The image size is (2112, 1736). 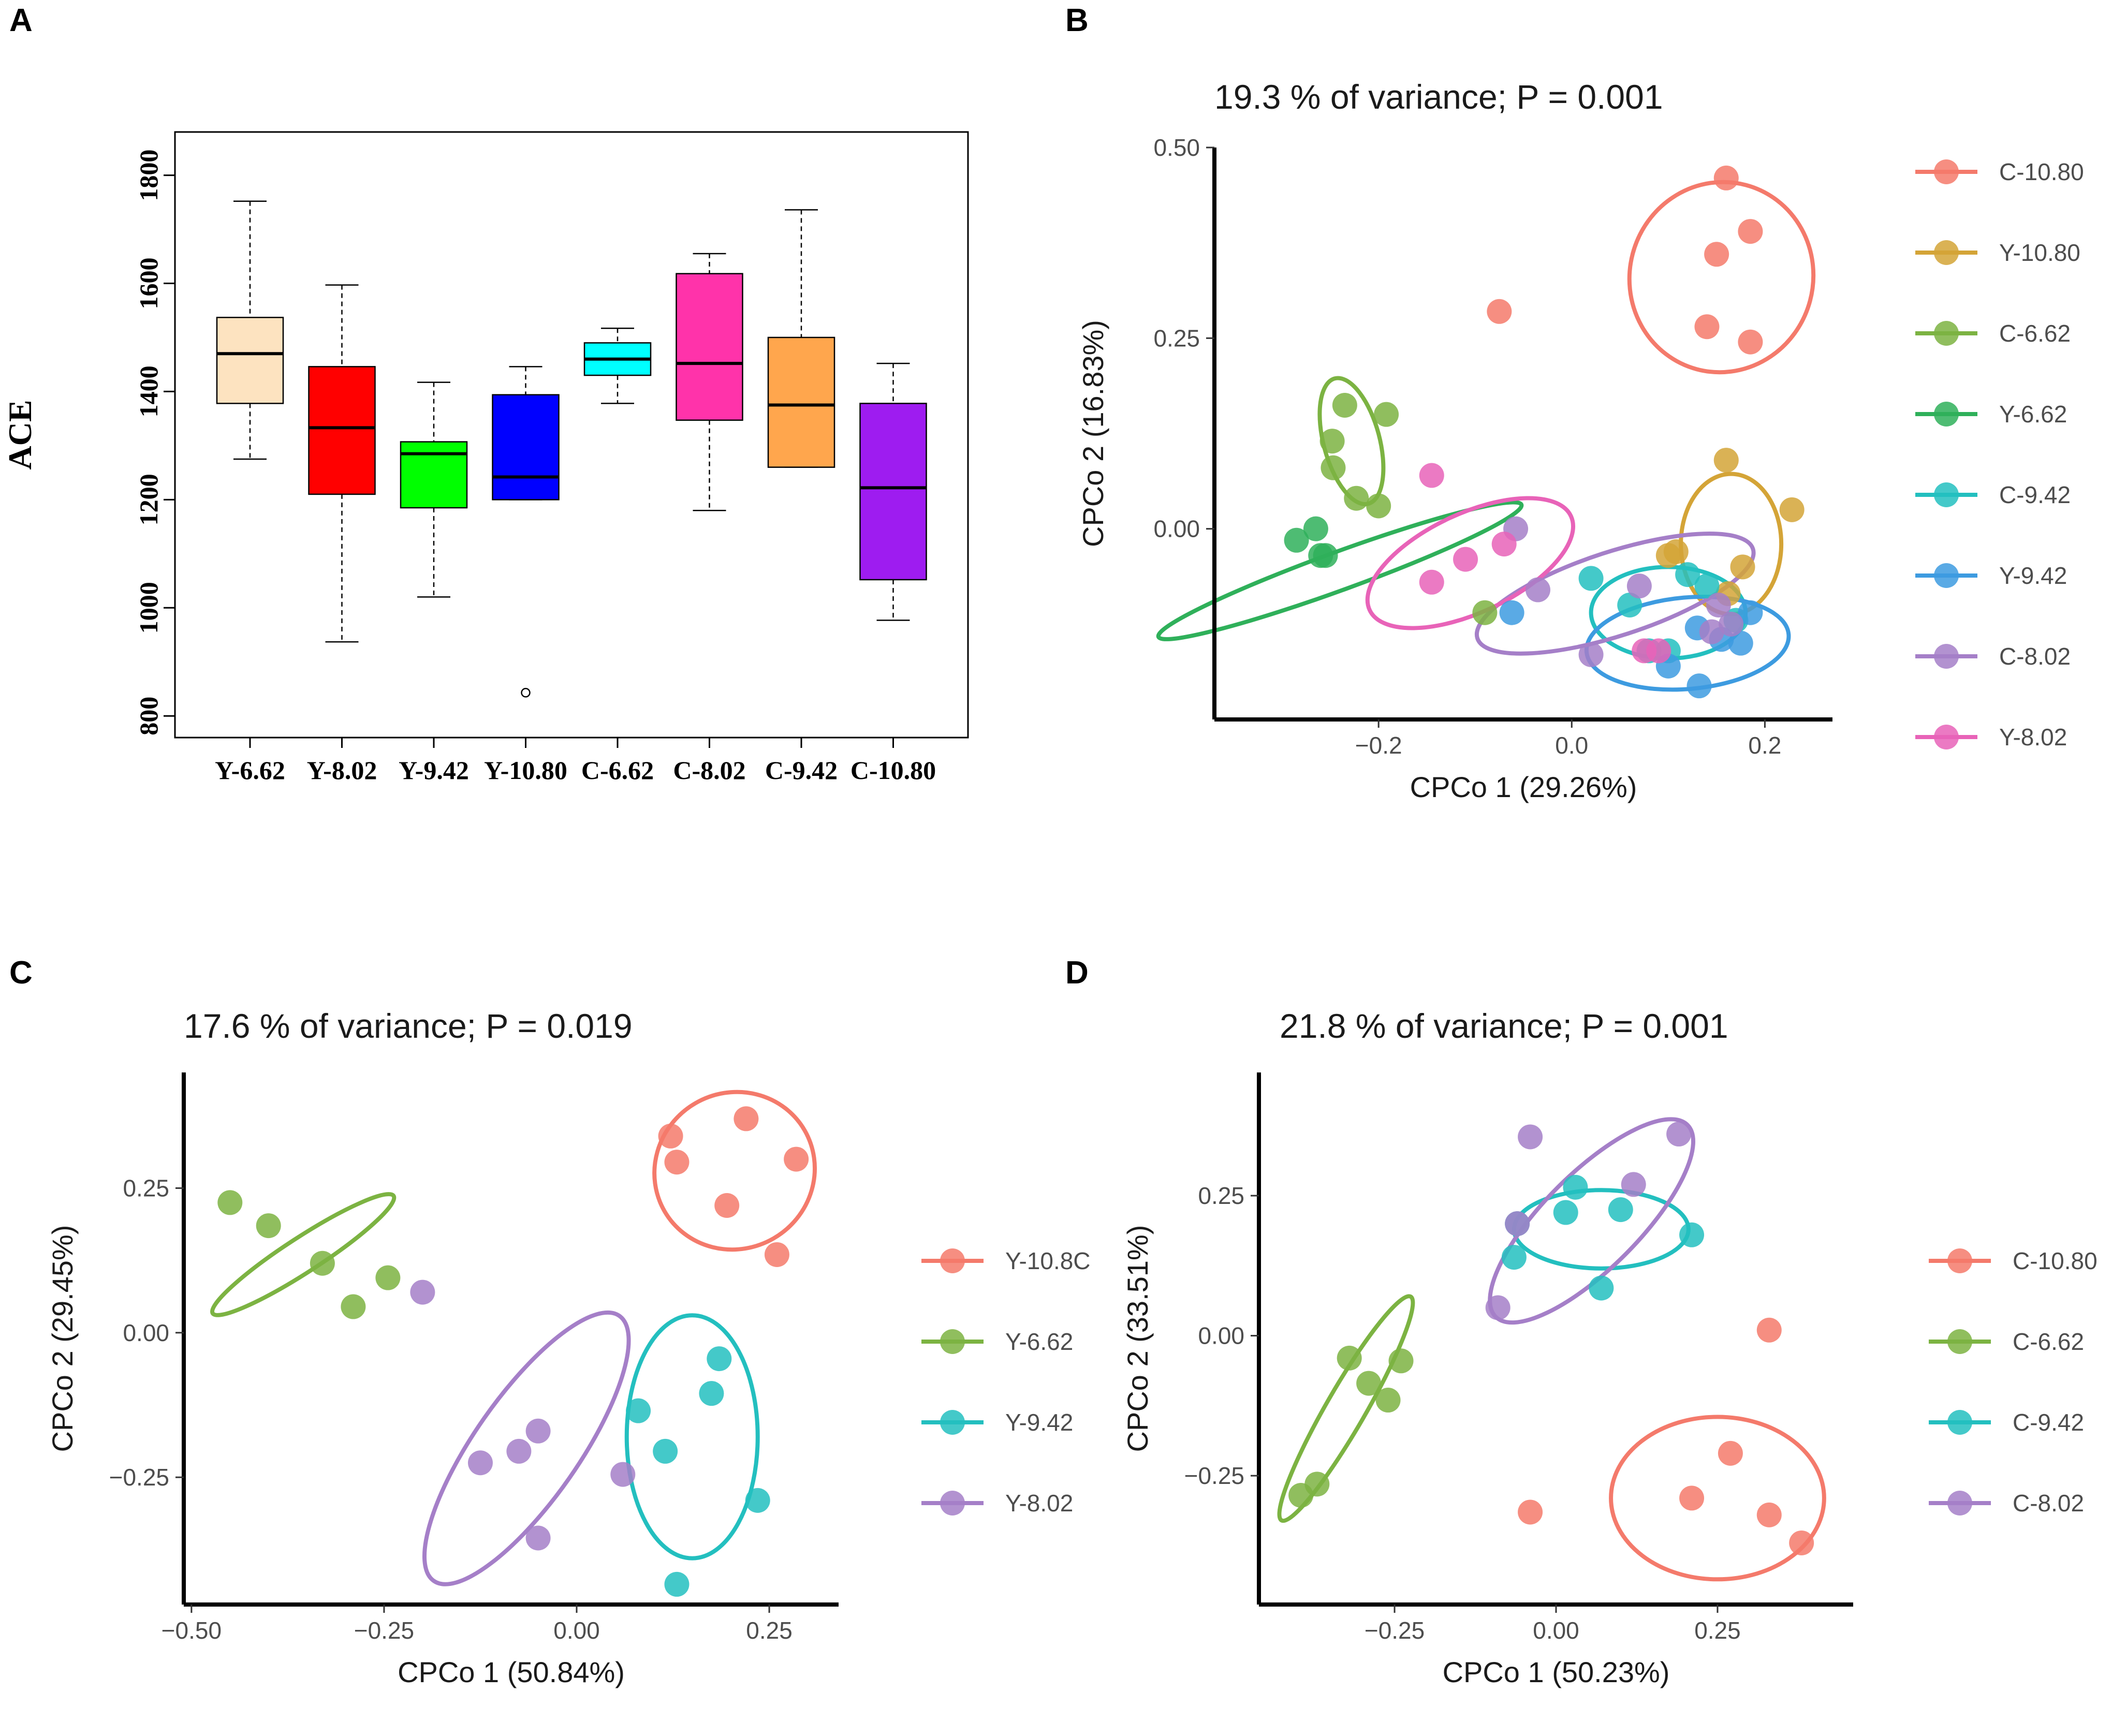 I want to click on confidence-ellipse-C-9.42, so click(x=1602, y=1229).